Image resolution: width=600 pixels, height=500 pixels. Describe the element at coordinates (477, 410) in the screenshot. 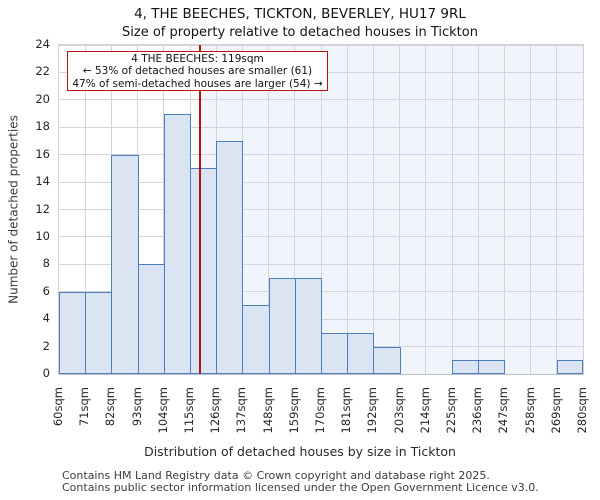

I see `x-tick-label: 236sqm` at that location.